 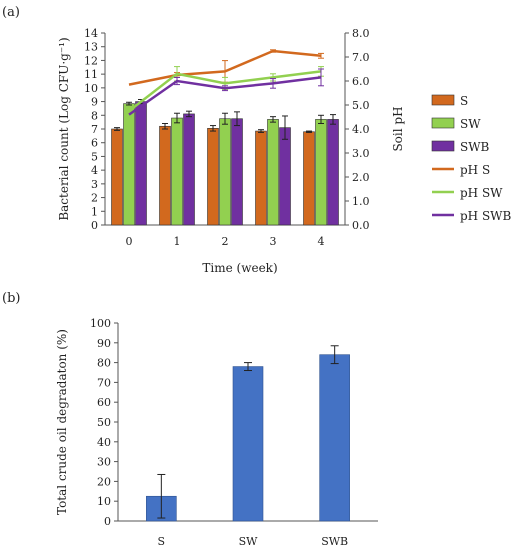 What do you see at coordinates (64, 128) in the screenshot?
I see `y-axis-label-left-a: Bacterial count (Log CFU·g⁻¹)` at bounding box center [64, 128].